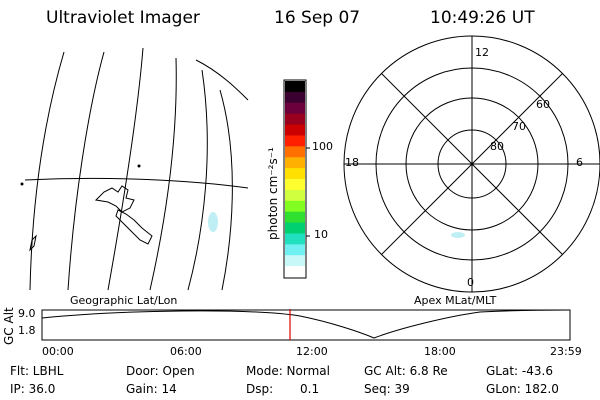 The width and height of the screenshot is (600, 400). Describe the element at coordinates (58, 351) in the screenshot. I see `x-tick-label: 00:00` at that location.